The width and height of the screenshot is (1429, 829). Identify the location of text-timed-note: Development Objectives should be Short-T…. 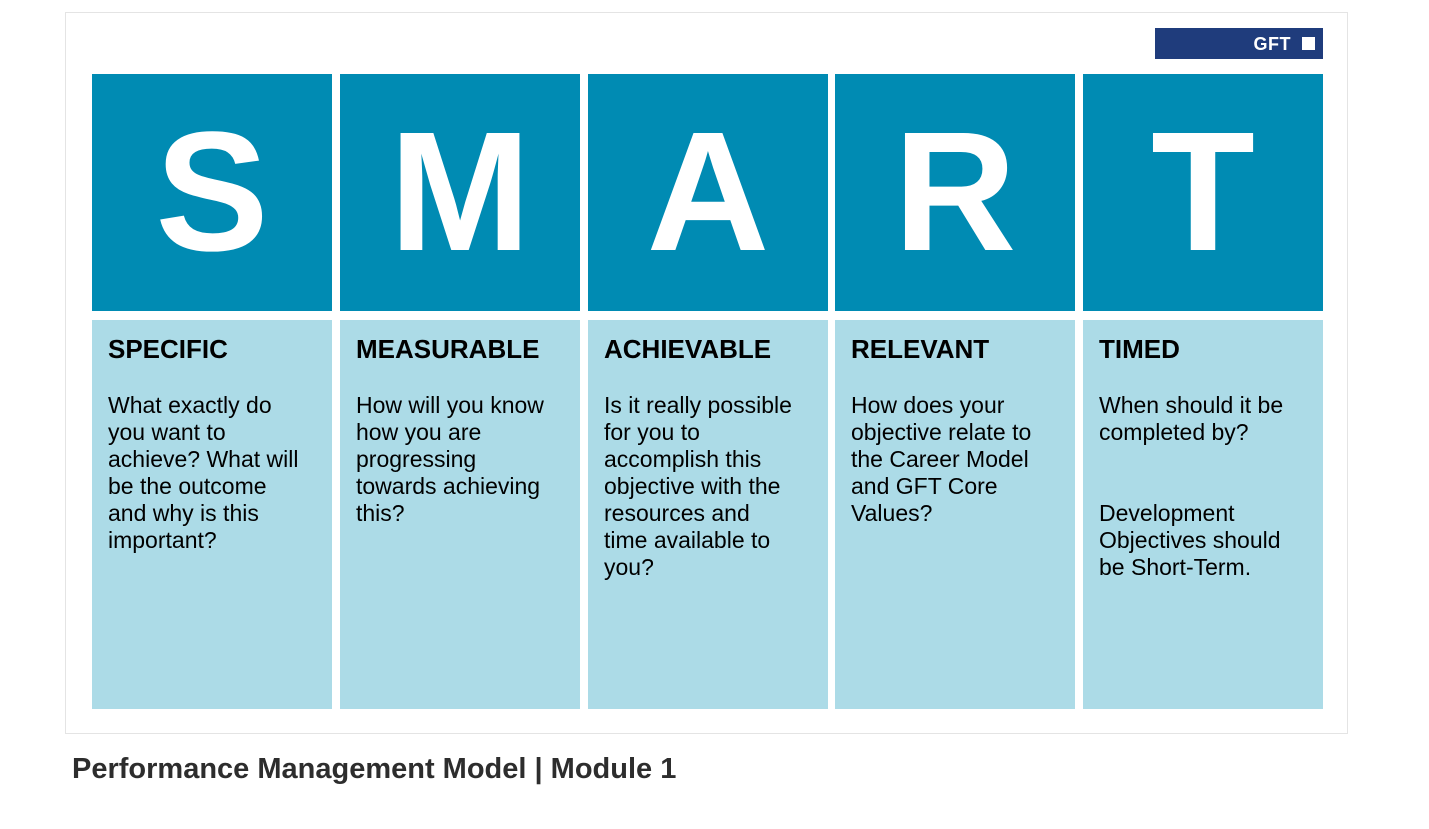
(1190, 540).